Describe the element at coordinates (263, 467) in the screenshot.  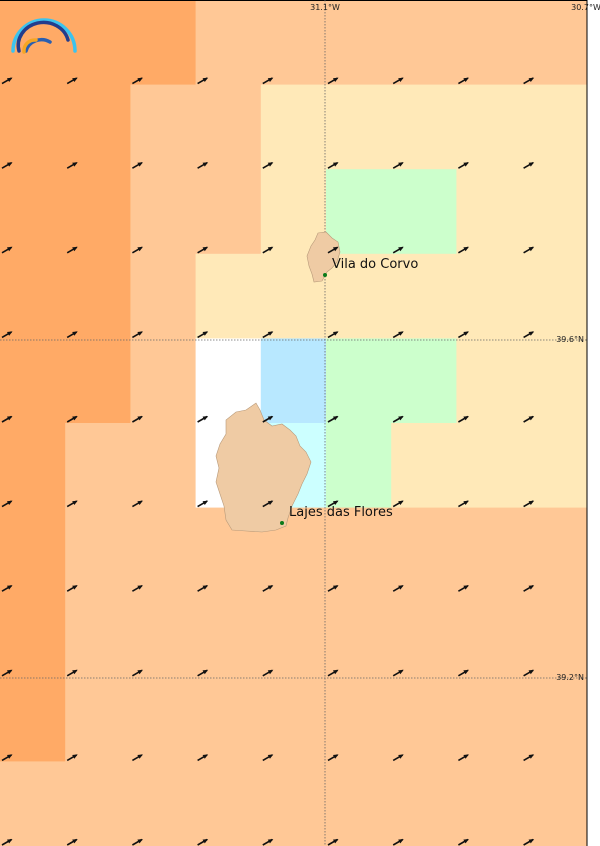
I see `flores-island` at that location.